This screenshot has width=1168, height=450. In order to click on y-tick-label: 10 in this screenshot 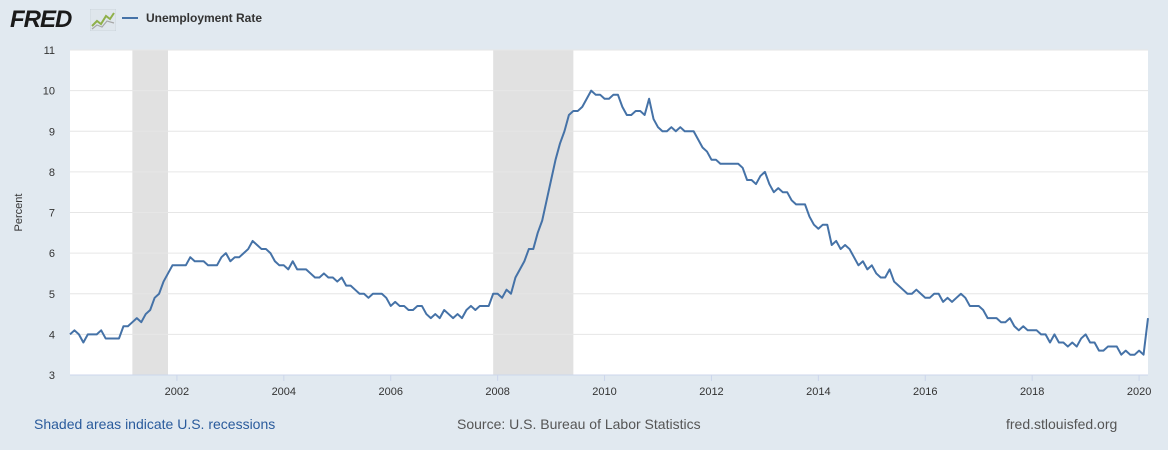, I will do `click(49, 92)`.